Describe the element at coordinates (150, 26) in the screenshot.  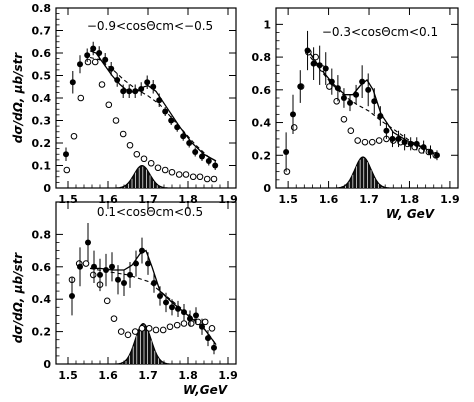
I see `panel-title: −0.9<cosΘcm<−0.5` at that location.